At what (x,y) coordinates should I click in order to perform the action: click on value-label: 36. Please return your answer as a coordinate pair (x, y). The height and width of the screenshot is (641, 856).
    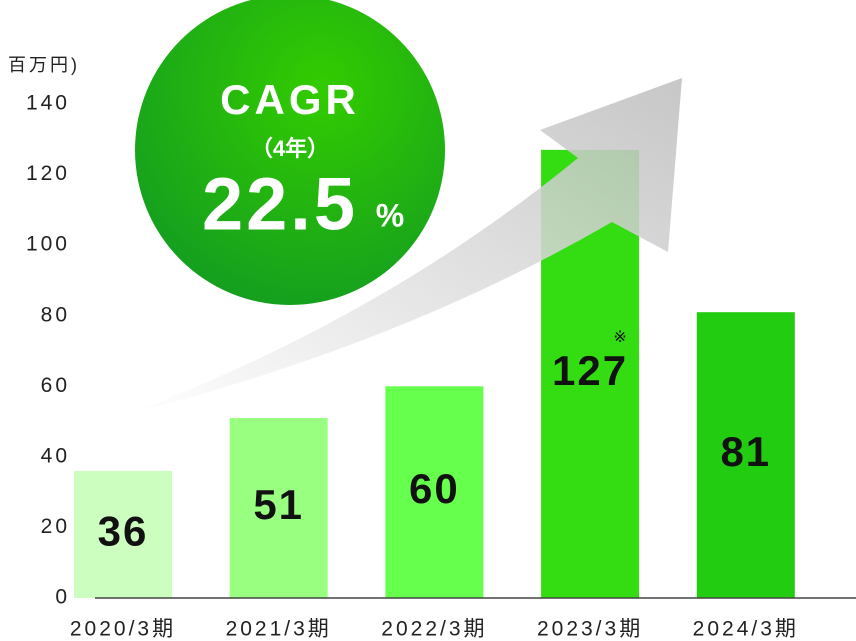
    Looking at the image, I should click on (123, 531).